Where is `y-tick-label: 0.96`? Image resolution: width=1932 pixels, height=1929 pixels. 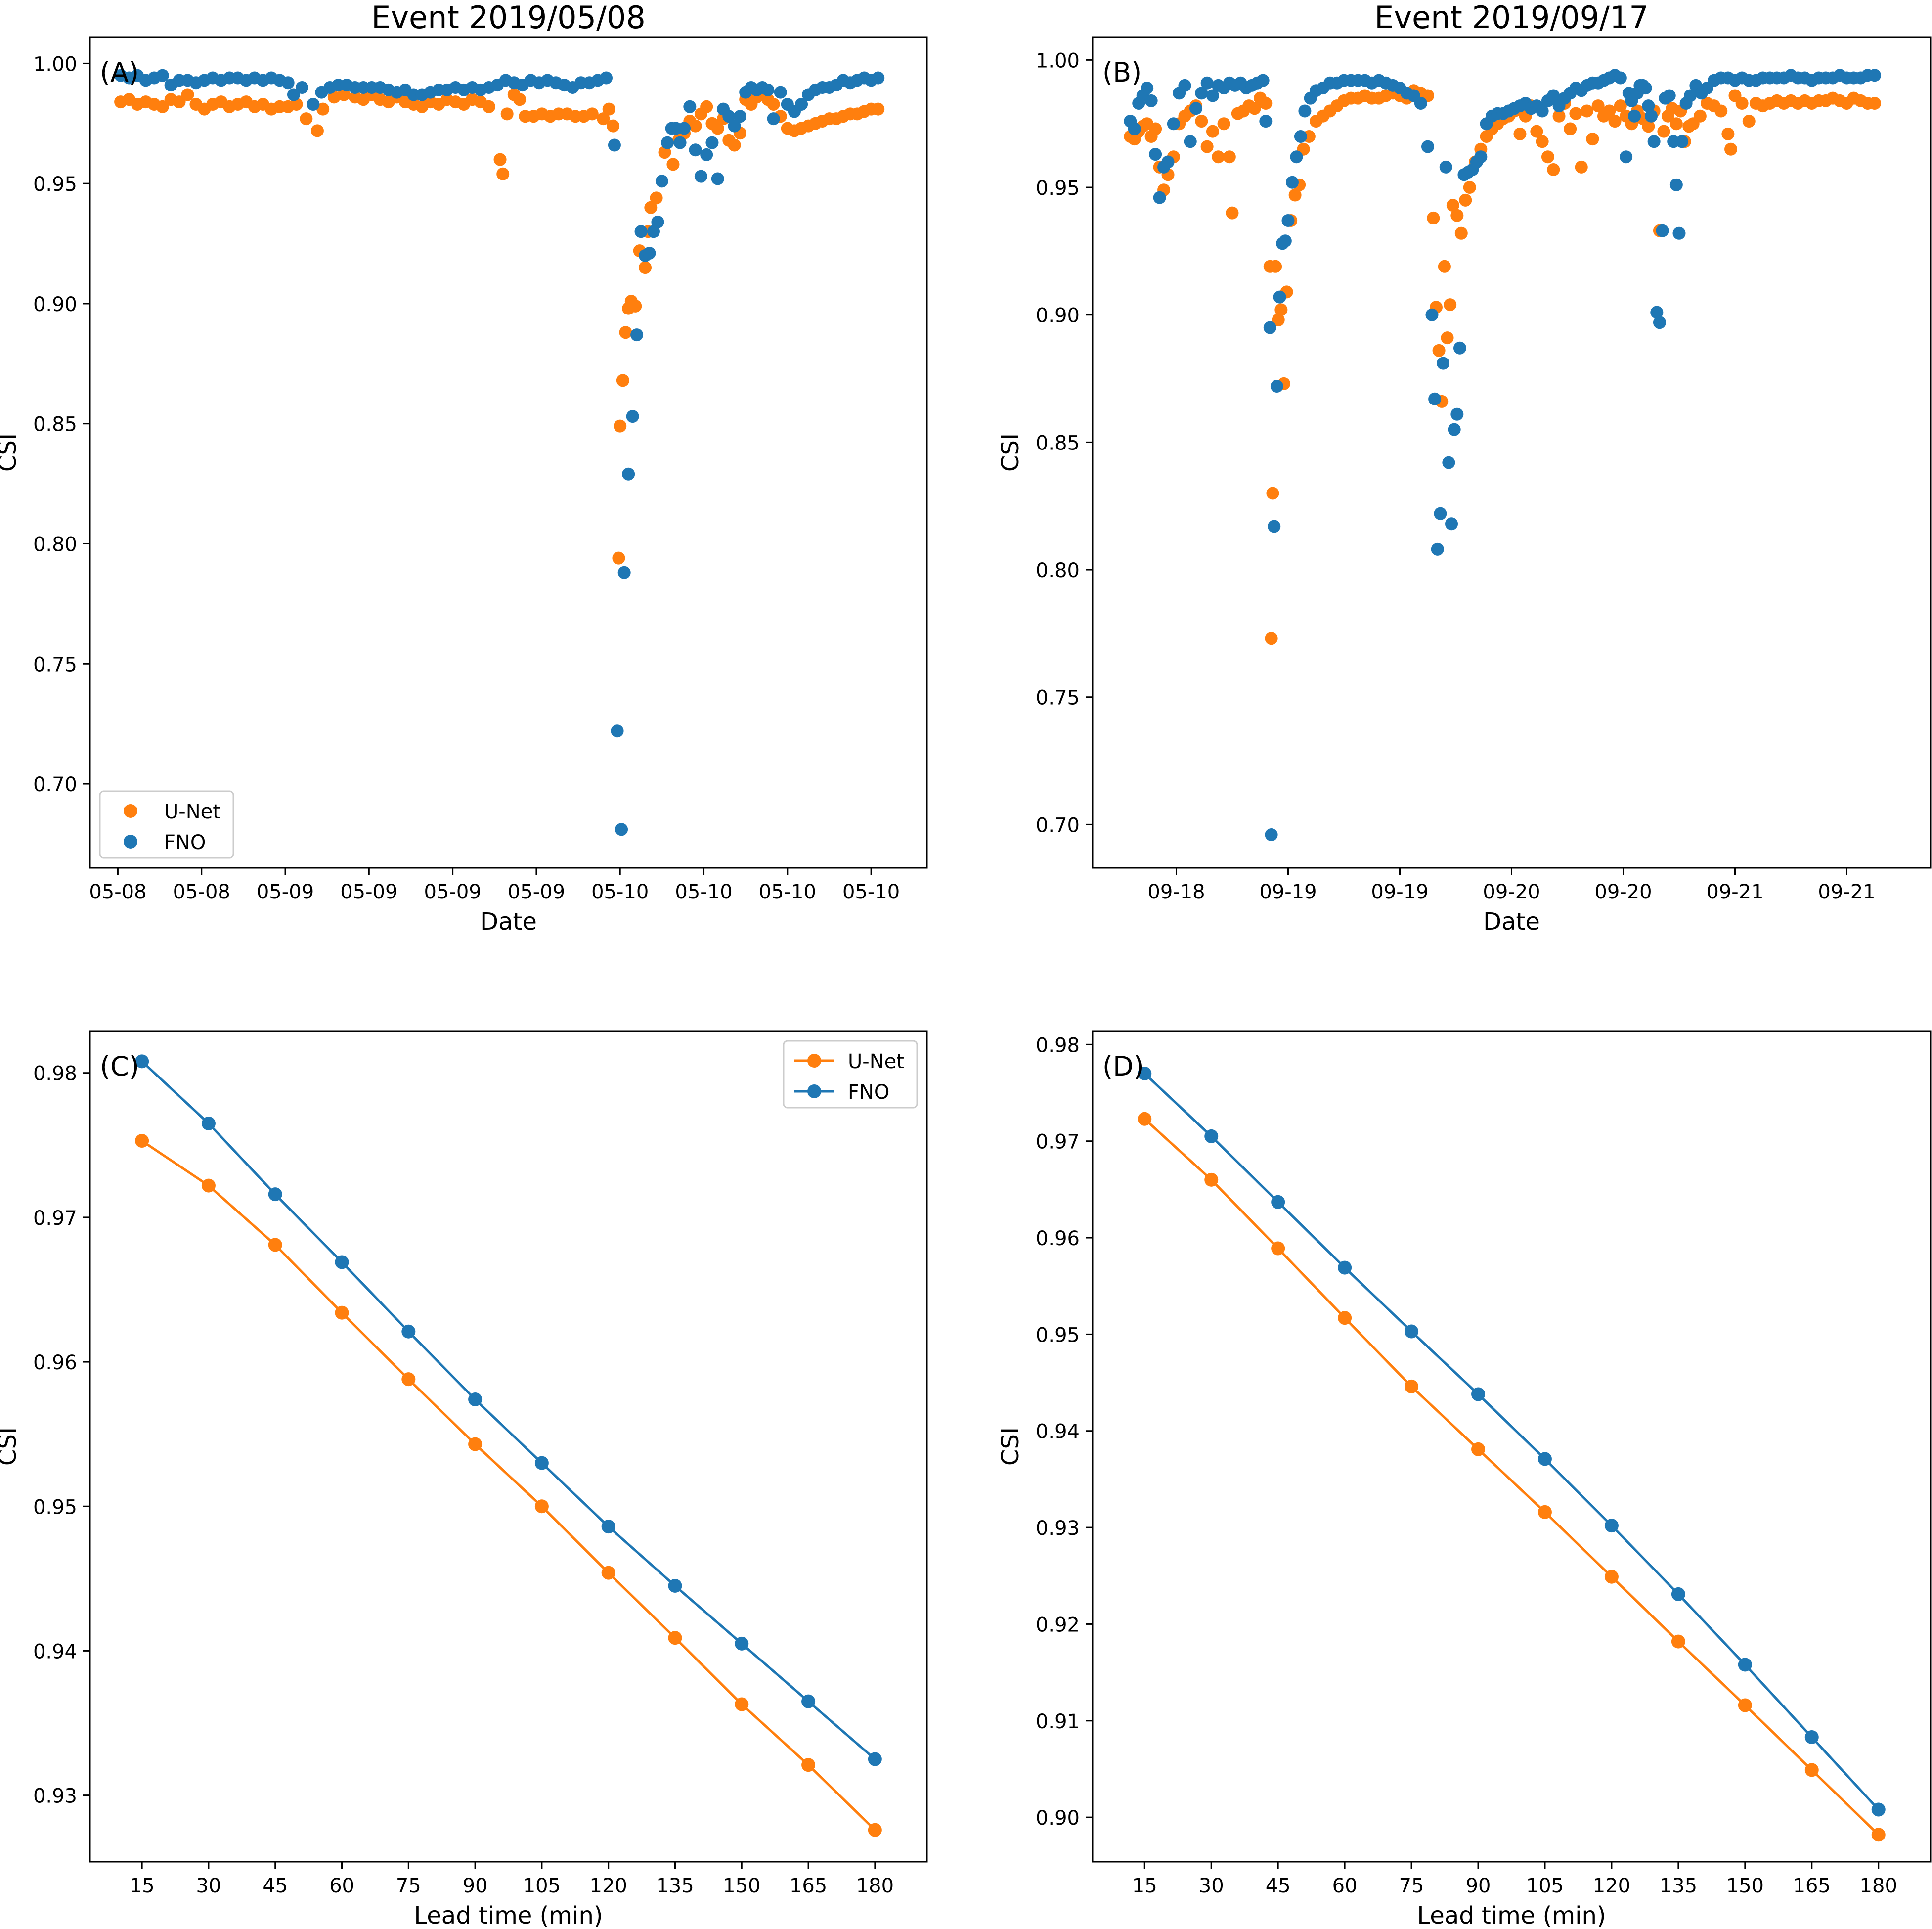
y-tick-label: 0.96 is located at coordinates (55, 1362).